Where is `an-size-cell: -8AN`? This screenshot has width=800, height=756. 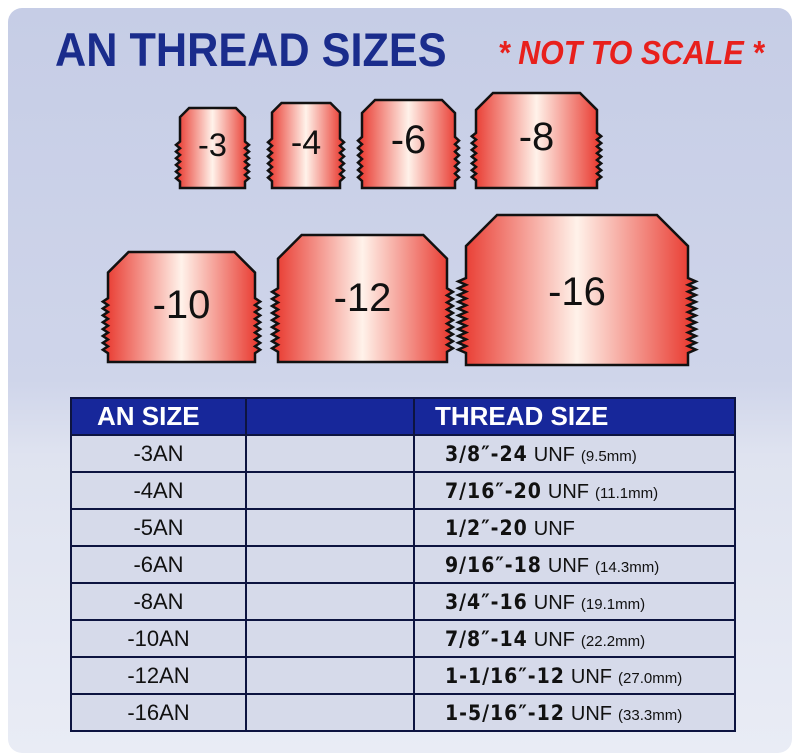 an-size-cell: -8AN is located at coordinates (158, 601).